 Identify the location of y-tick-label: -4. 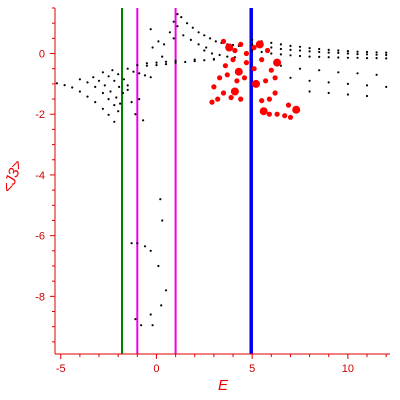
(40, 176).